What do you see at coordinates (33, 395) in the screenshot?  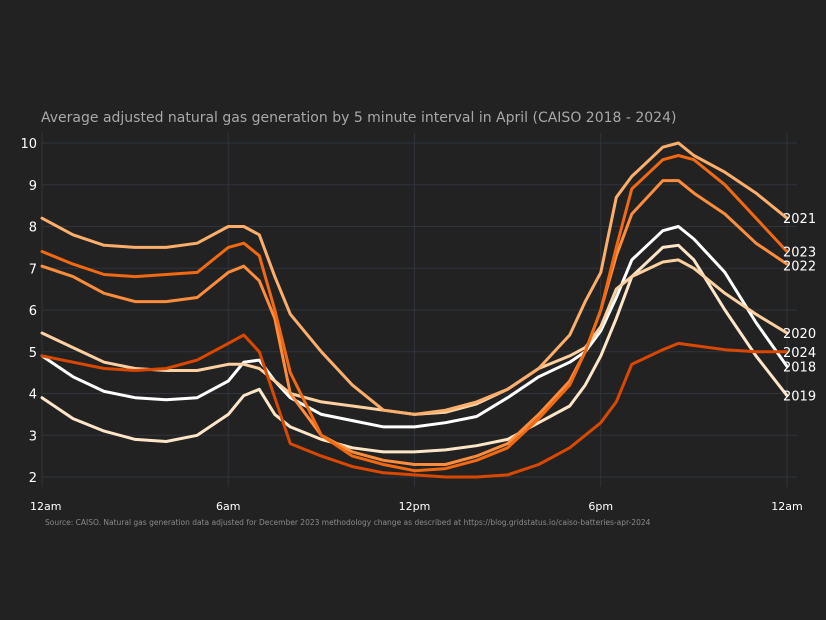 I see `y-tick-label: 4` at bounding box center [33, 395].